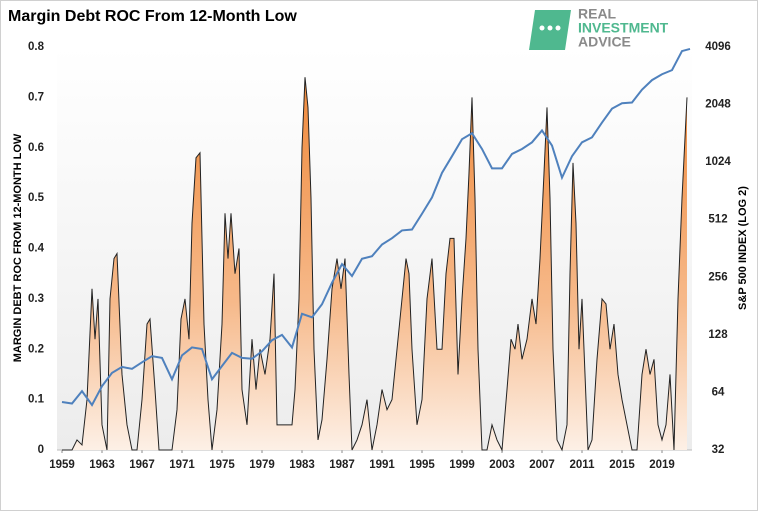 Image resolution: width=758 pixels, height=511 pixels. What do you see at coordinates (604, 42) in the screenshot?
I see `logo-text: ADVICE` at bounding box center [604, 42].